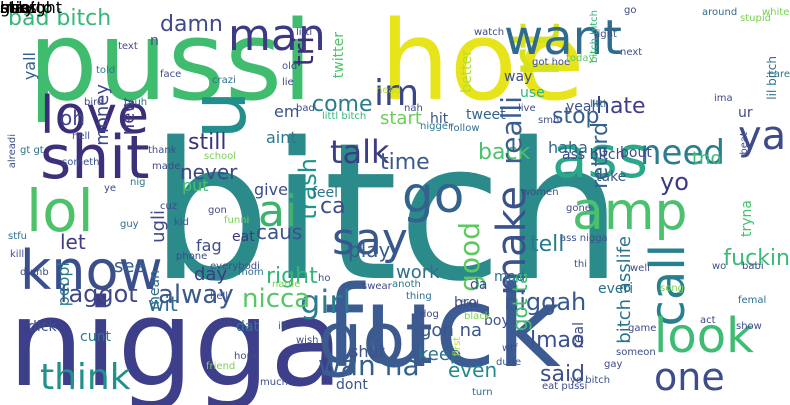  Describe the element at coordinates (580, 58) in the screenshot. I see `word: today` at that location.